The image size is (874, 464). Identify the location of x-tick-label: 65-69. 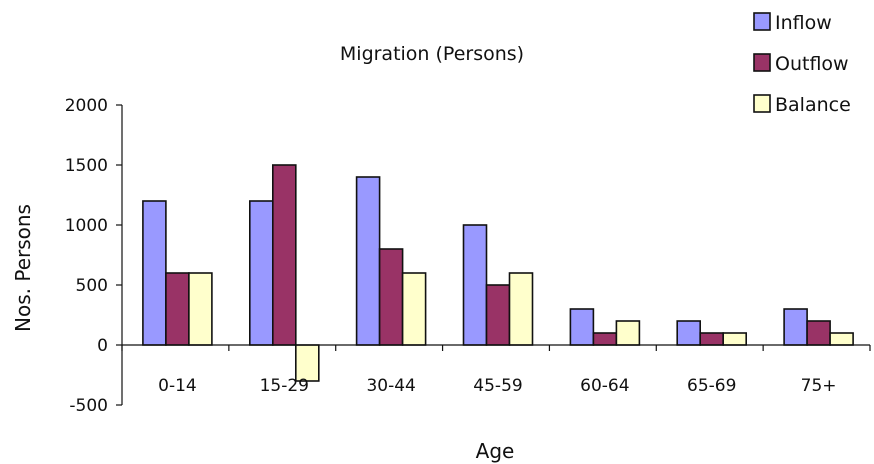
(711, 386).